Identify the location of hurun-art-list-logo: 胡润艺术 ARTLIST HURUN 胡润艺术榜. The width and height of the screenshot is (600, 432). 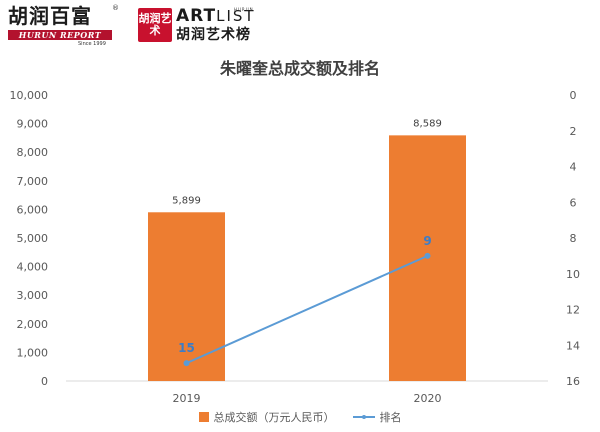
(198, 26).